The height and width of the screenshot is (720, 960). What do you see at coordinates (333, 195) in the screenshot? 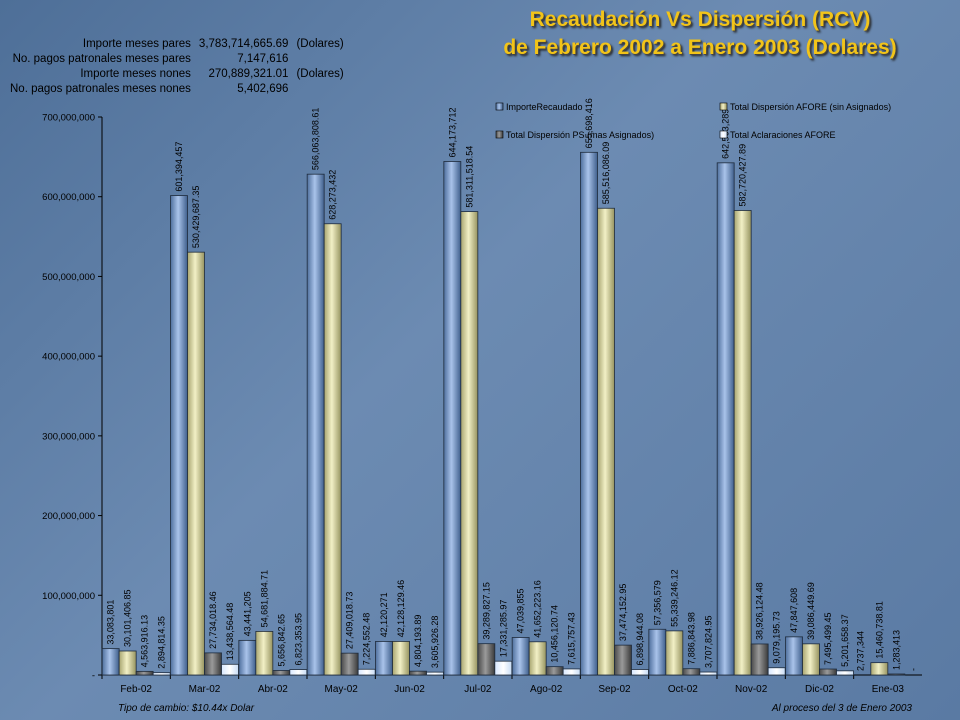
I see `data-label: 628,273,432` at bounding box center [333, 195].